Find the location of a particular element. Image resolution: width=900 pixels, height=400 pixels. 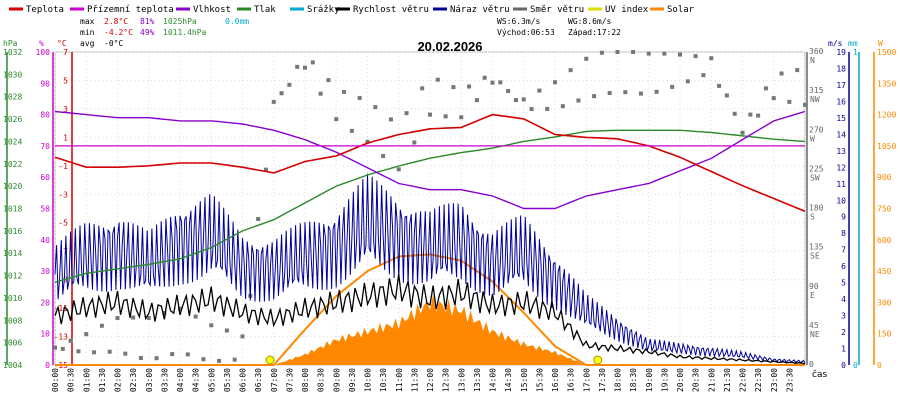

x-tick: 18:00 is located at coordinates (618, 380).